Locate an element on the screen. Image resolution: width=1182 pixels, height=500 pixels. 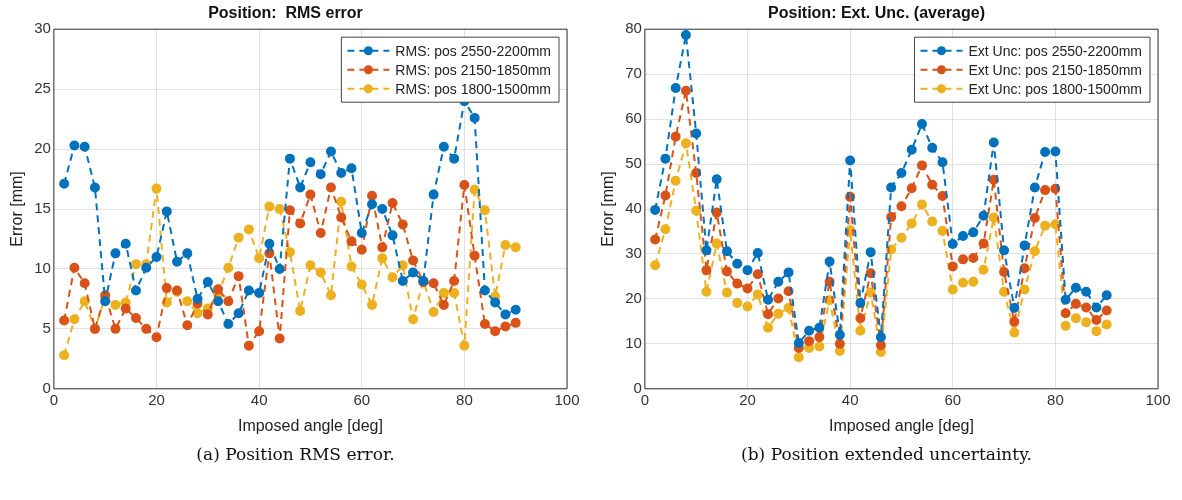
y-tick-label: 25 is located at coordinates (42, 88).